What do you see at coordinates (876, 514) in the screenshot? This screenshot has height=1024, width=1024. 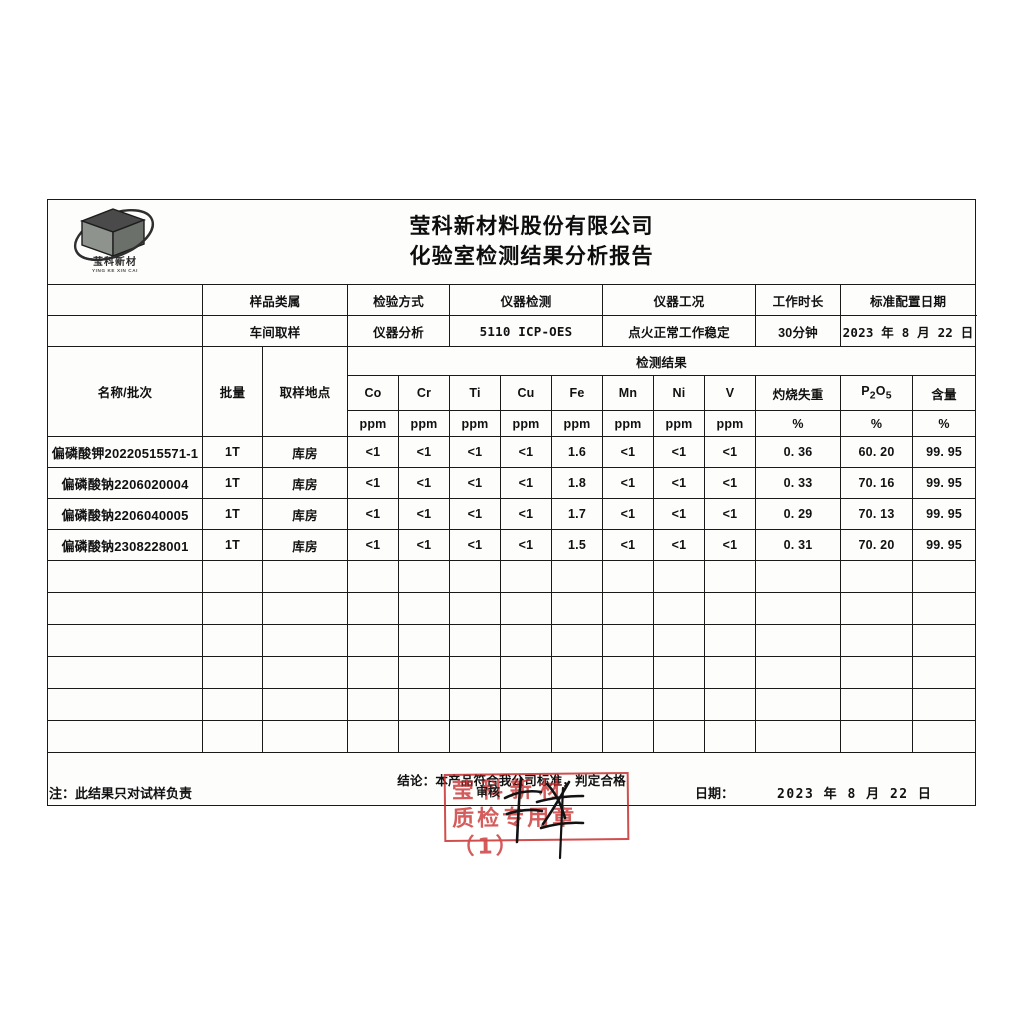 I see `cell-p2o5: 70. 13` at bounding box center [876, 514].